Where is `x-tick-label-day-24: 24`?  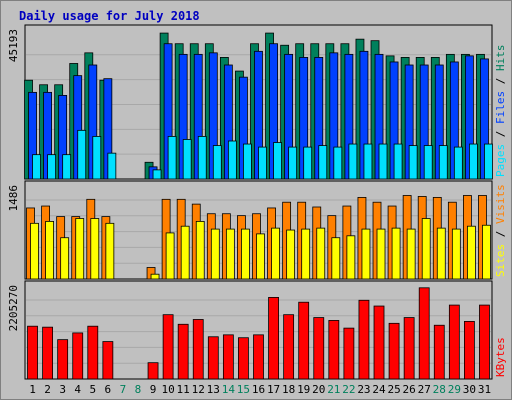 x-tick-label-day-24: 24 is located at coordinates (379, 389).